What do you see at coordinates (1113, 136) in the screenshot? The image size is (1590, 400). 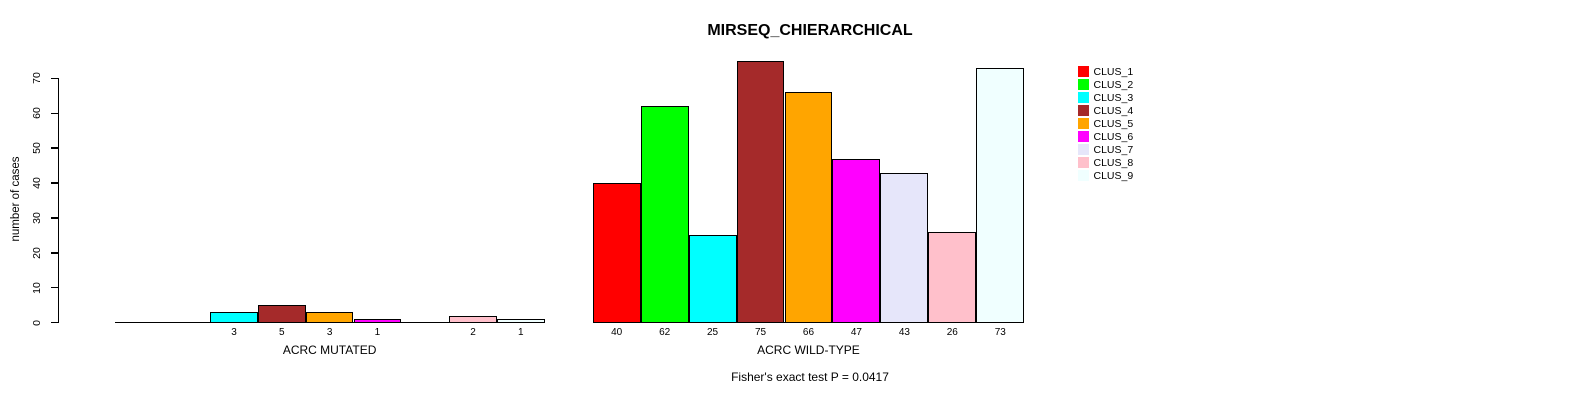 I see `legend-label: CLUS_6` at bounding box center [1113, 136].